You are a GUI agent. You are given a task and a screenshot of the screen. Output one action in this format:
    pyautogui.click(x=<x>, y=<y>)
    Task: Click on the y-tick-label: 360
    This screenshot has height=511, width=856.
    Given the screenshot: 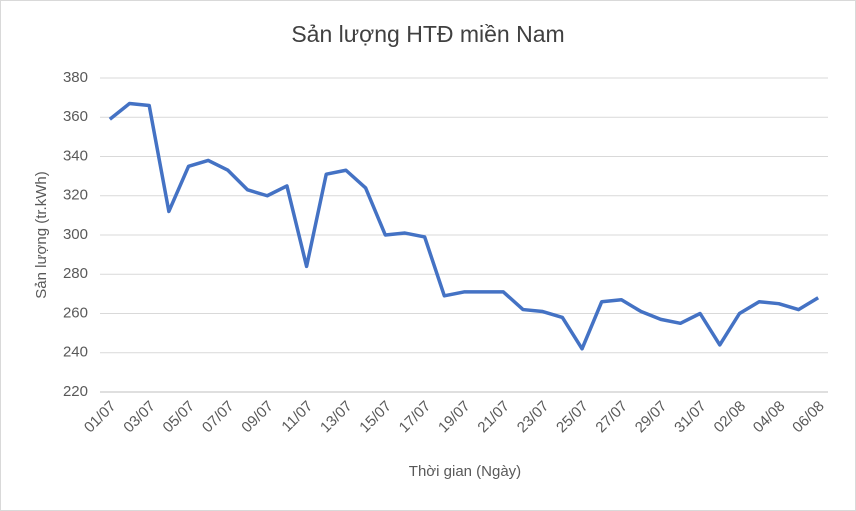 What is the action you would take?
    pyautogui.click(x=75, y=116)
    